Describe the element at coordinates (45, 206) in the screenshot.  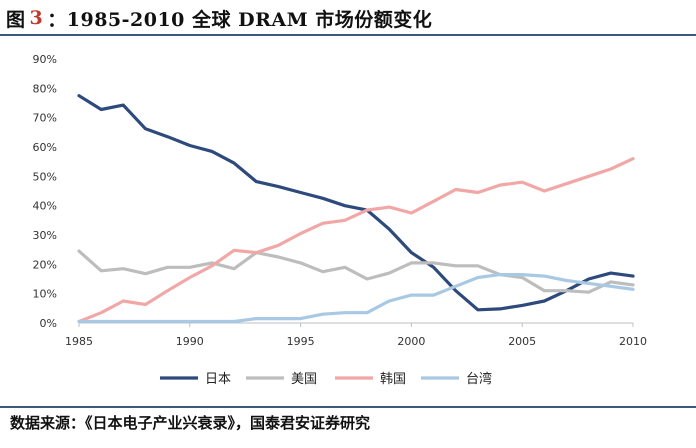
I see `y-tick-label: 40%` at that location.